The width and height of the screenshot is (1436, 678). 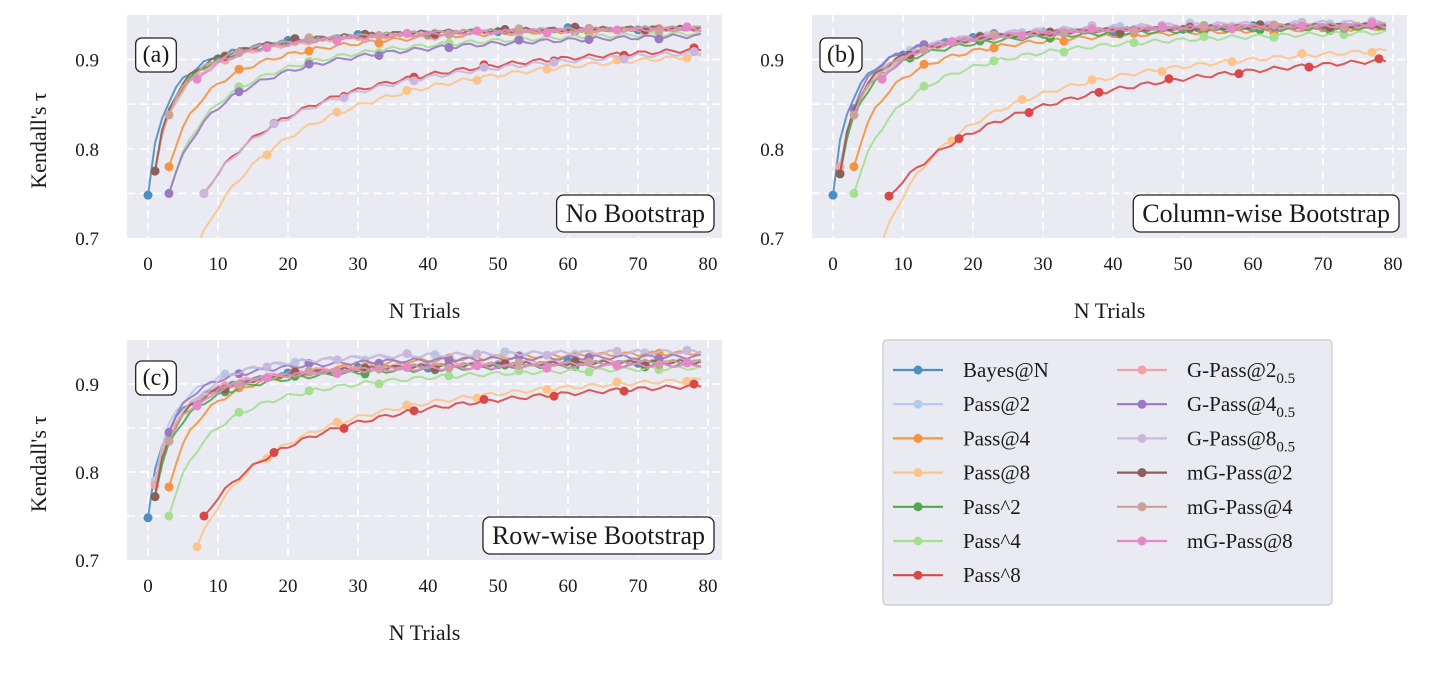 What do you see at coordinates (218, 586) in the screenshot?
I see `x-tick-label: 10` at bounding box center [218, 586].